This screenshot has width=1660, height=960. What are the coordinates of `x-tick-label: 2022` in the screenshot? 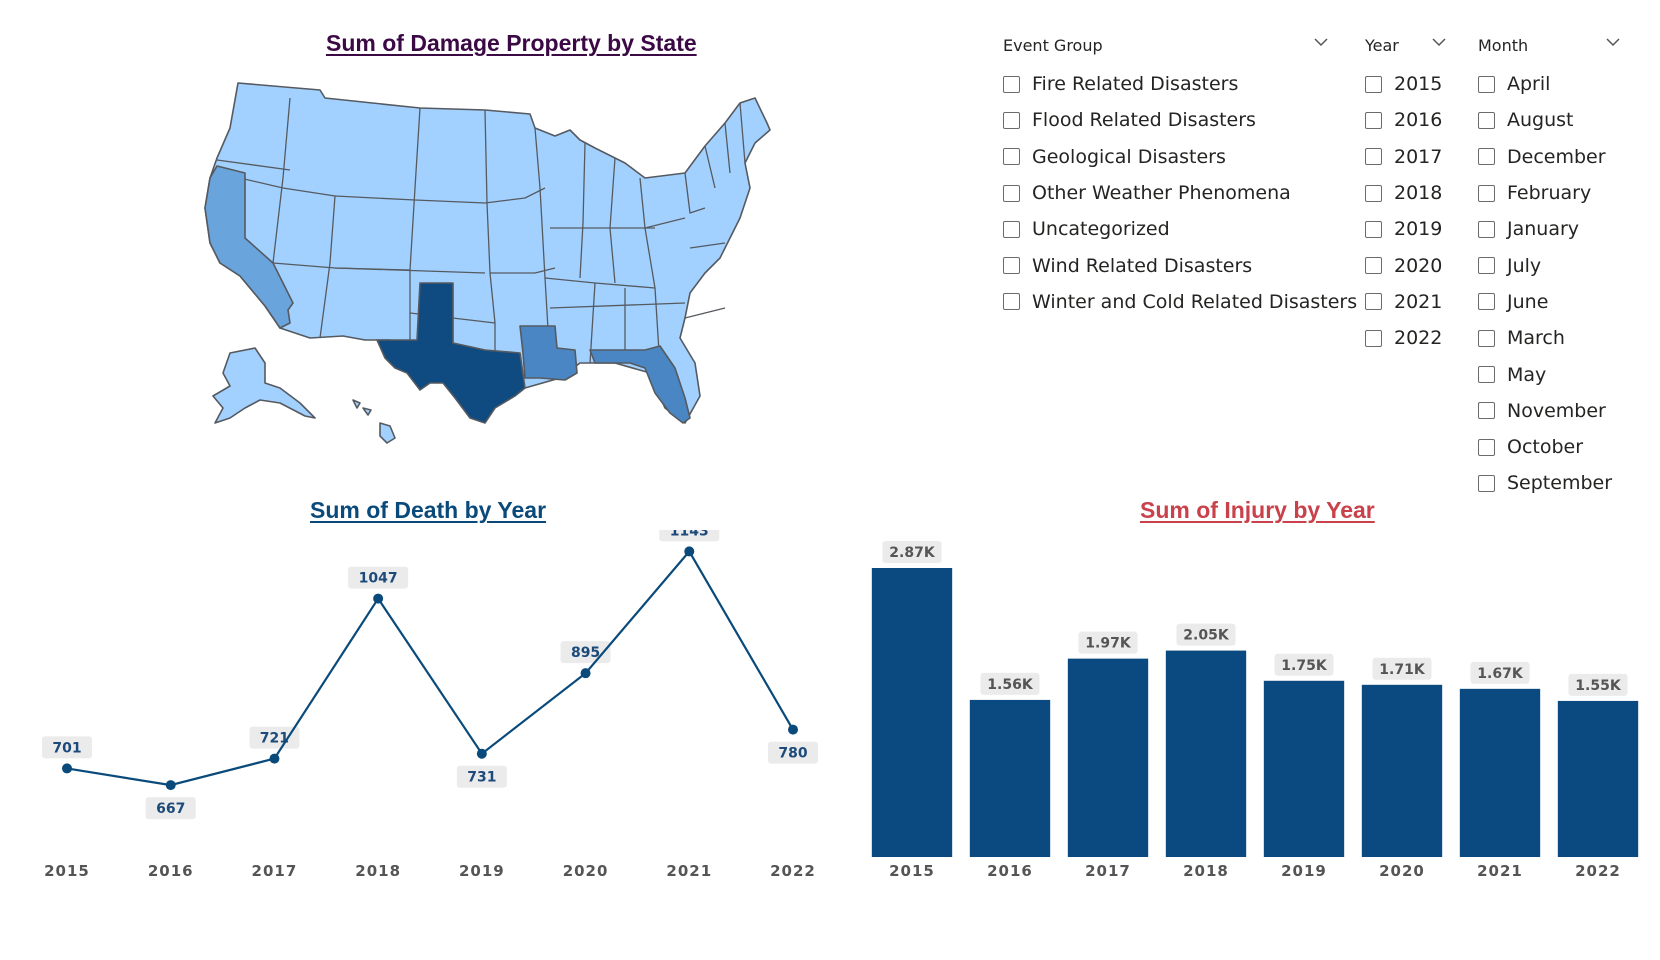 It's located at (1598, 871).